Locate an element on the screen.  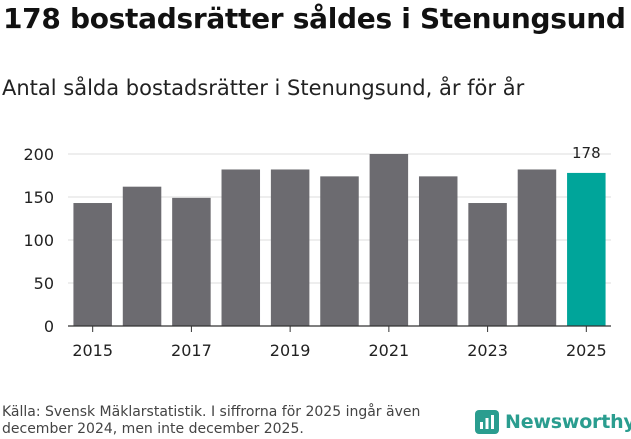
bar-2019 is located at coordinates (290, 247).